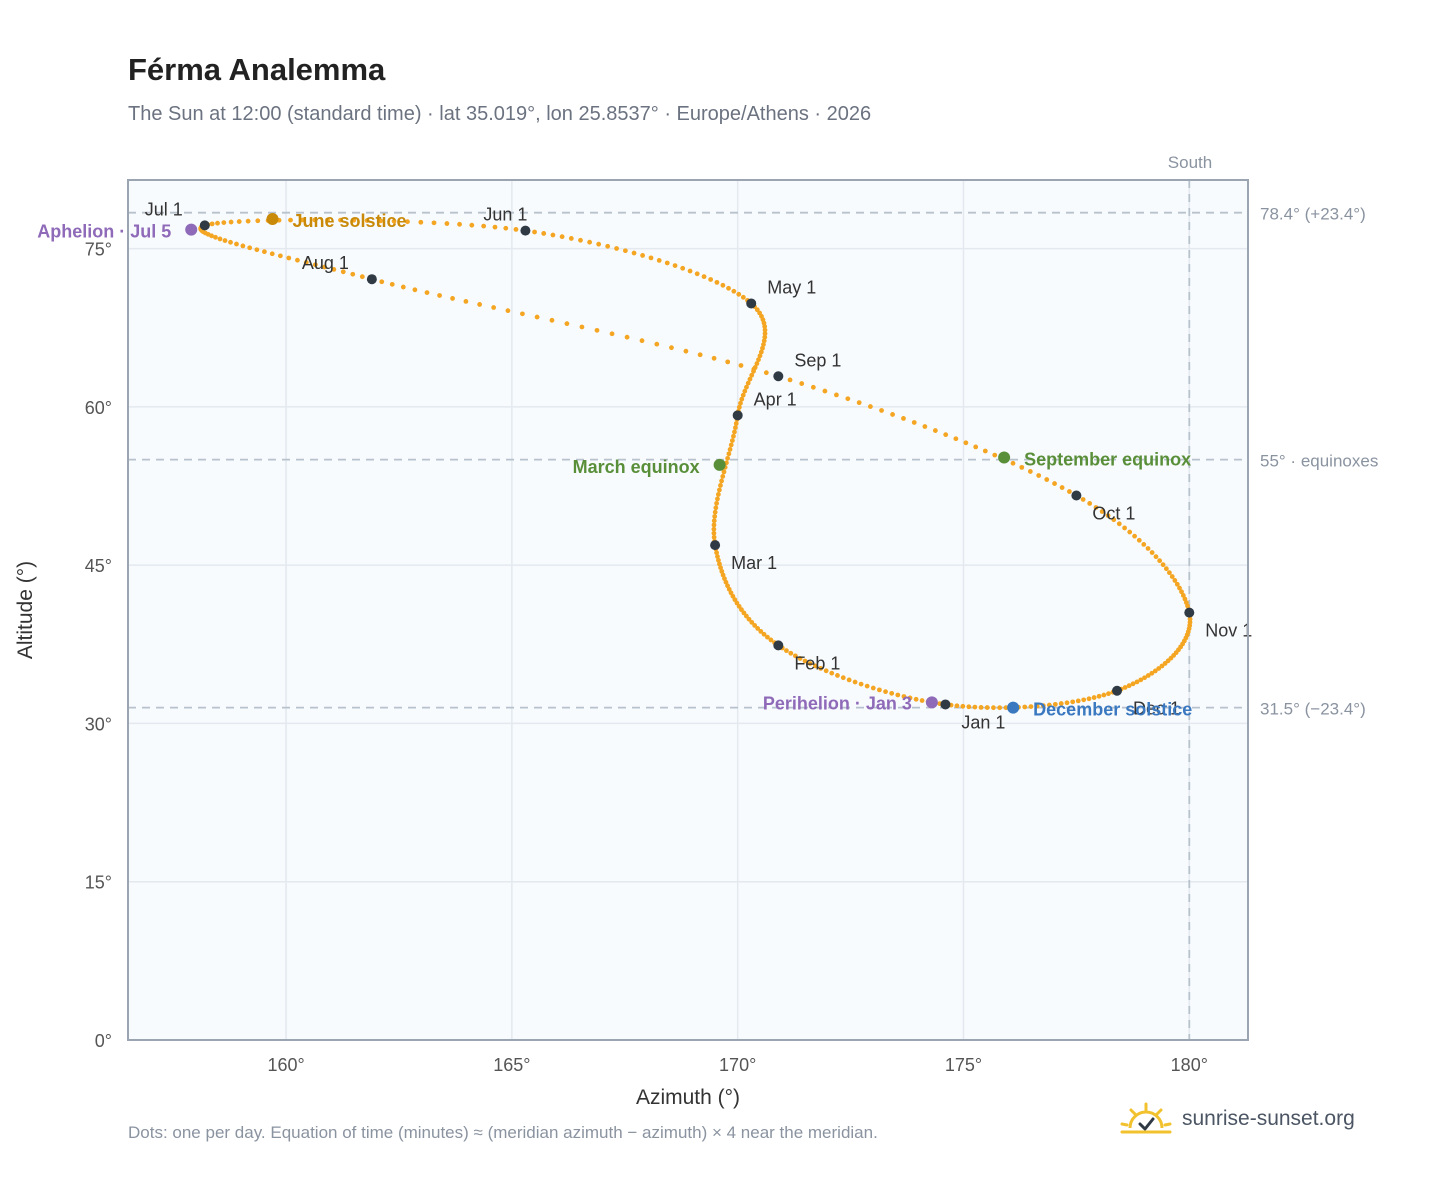 Image resolution: width=1448 pixels, height=1188 pixels. I want to click on month-marker-label: Jul 1, so click(164, 209).